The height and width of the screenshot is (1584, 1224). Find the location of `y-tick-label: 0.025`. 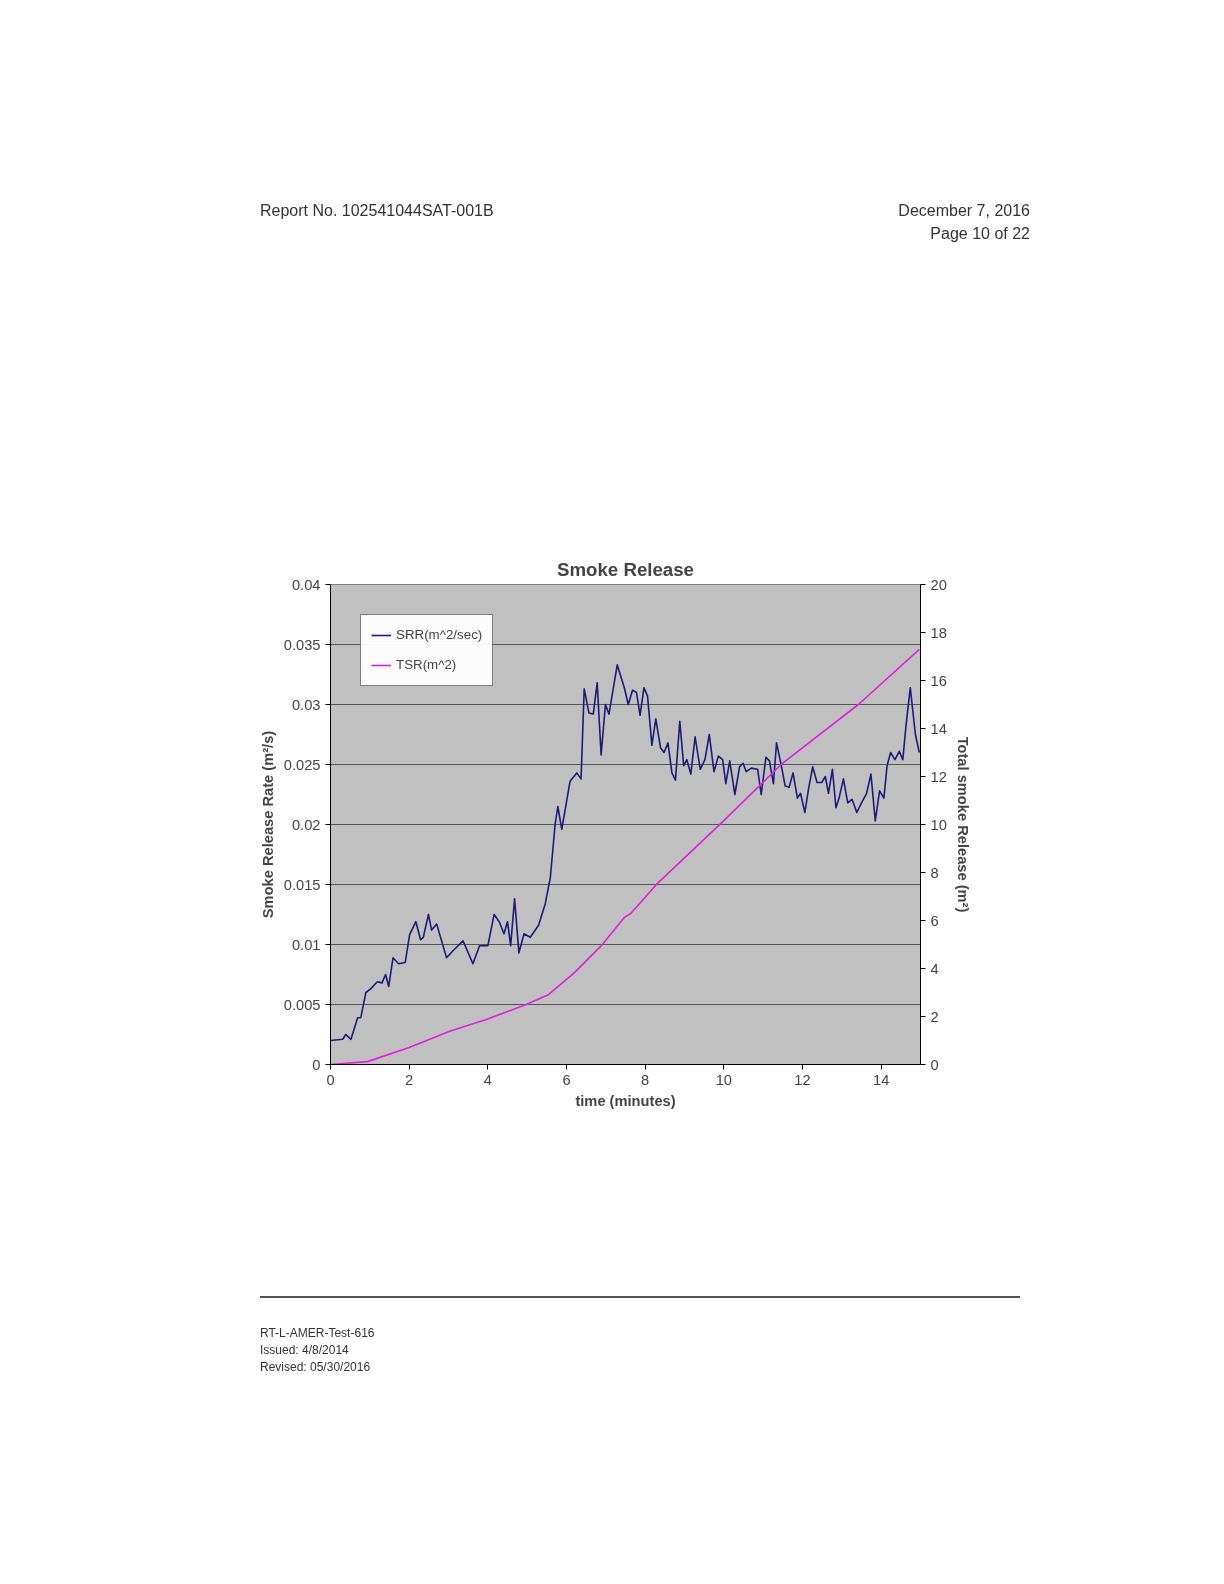

y-tick-label: 0.025 is located at coordinates (302, 764).